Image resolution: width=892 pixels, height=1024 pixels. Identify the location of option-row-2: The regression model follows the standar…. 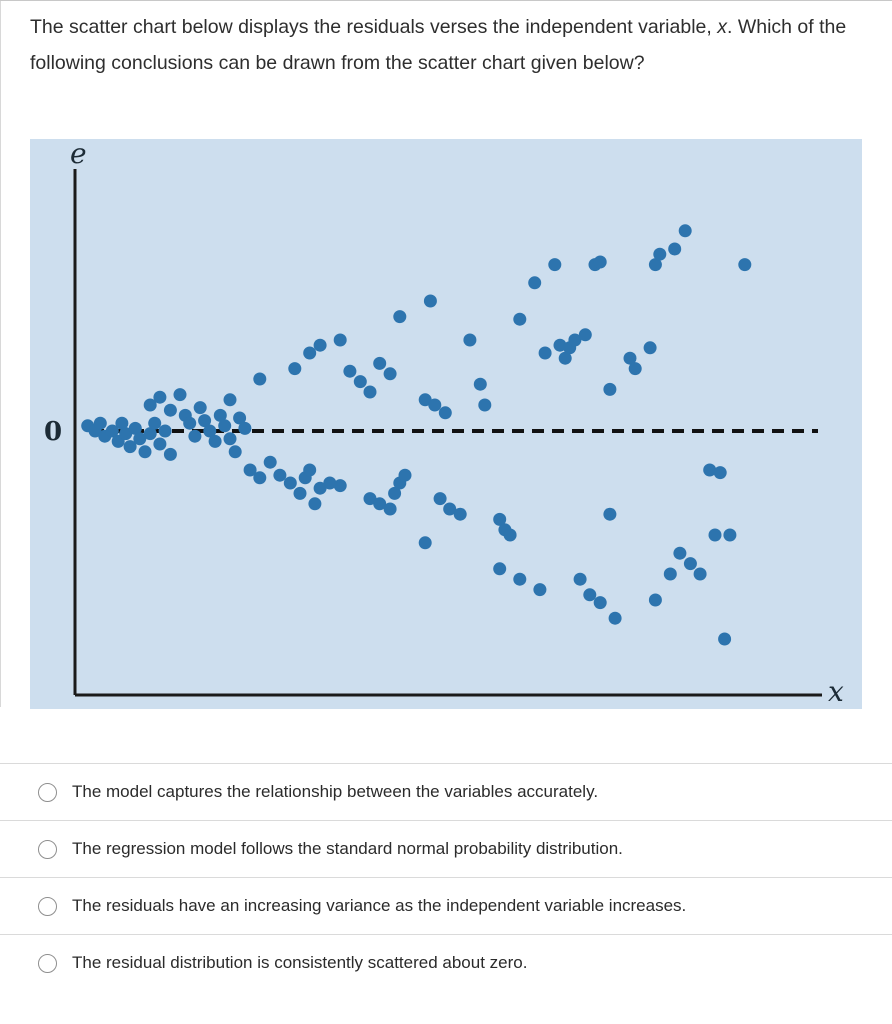
(446, 848).